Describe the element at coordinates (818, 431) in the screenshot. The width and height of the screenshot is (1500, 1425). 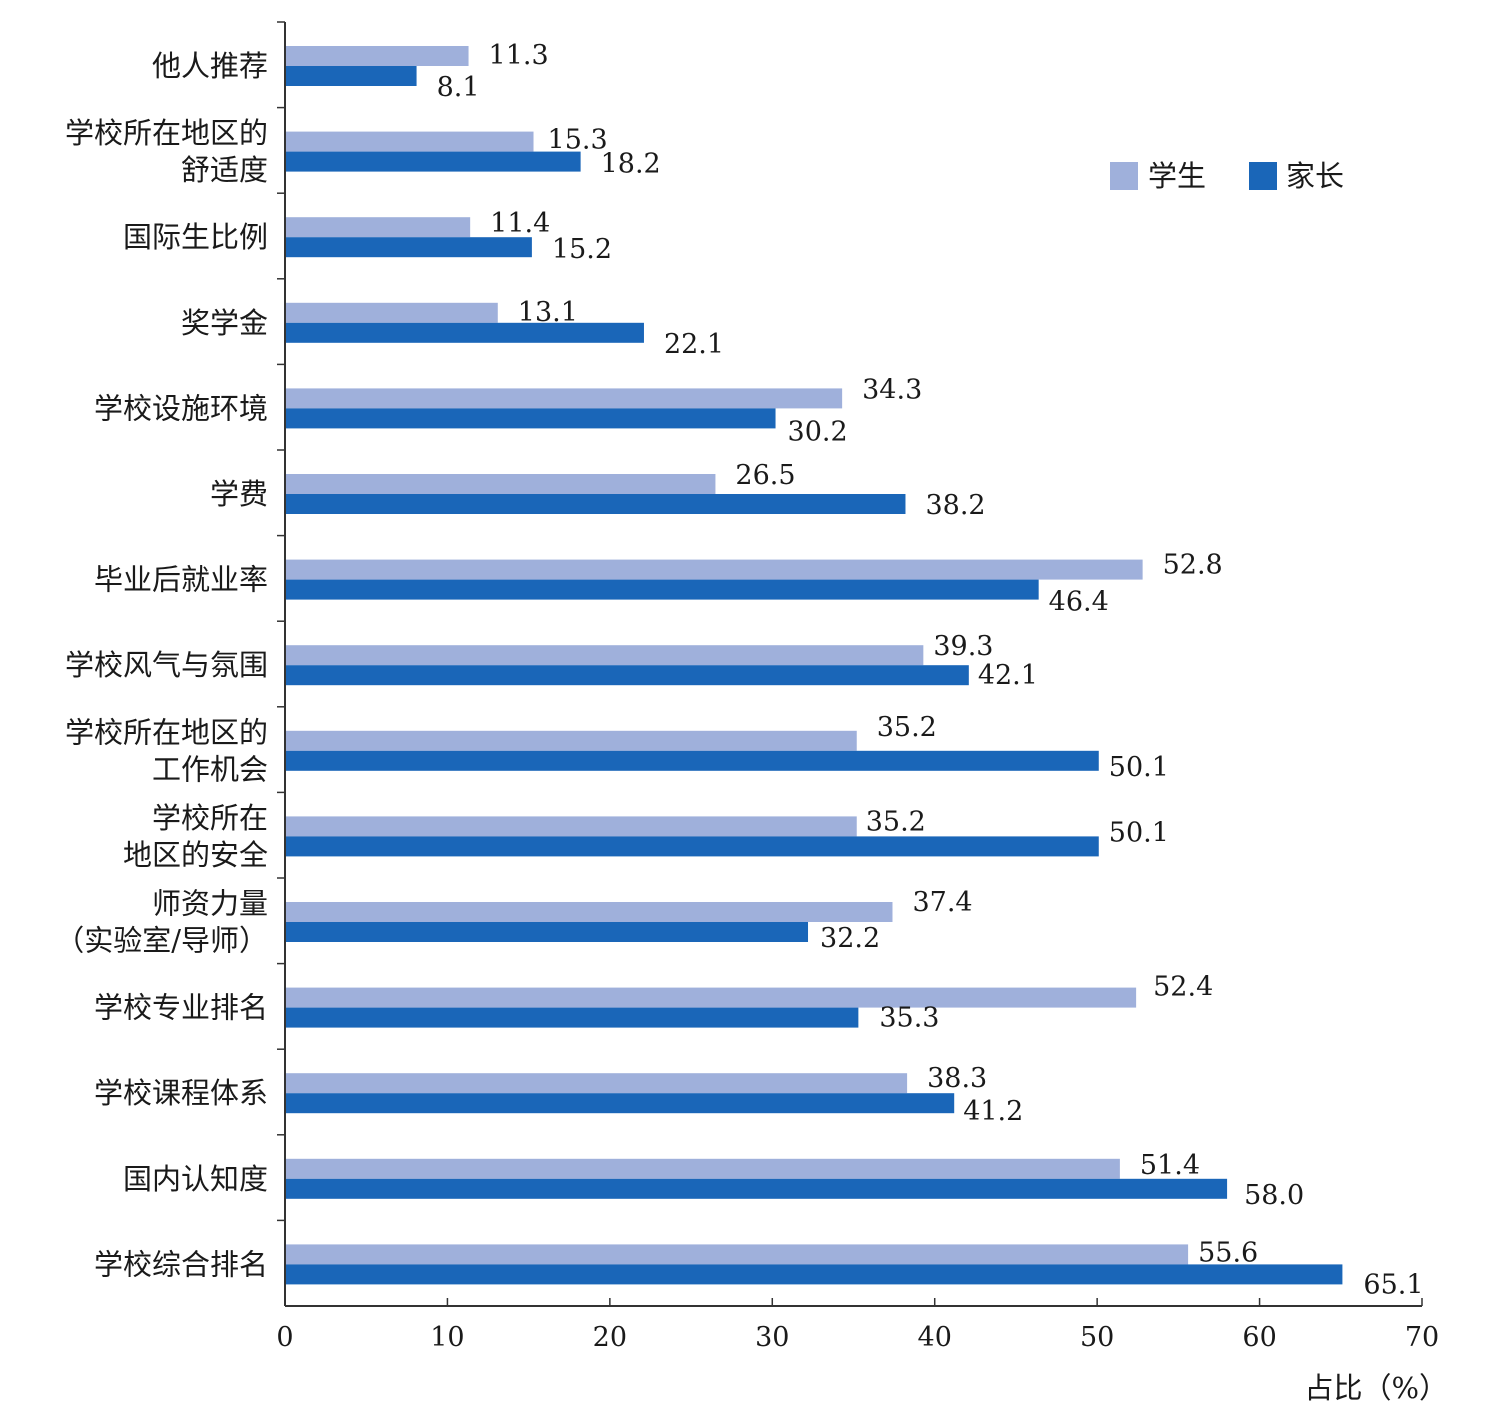
I see `value-label-家长-4: 30.2` at that location.